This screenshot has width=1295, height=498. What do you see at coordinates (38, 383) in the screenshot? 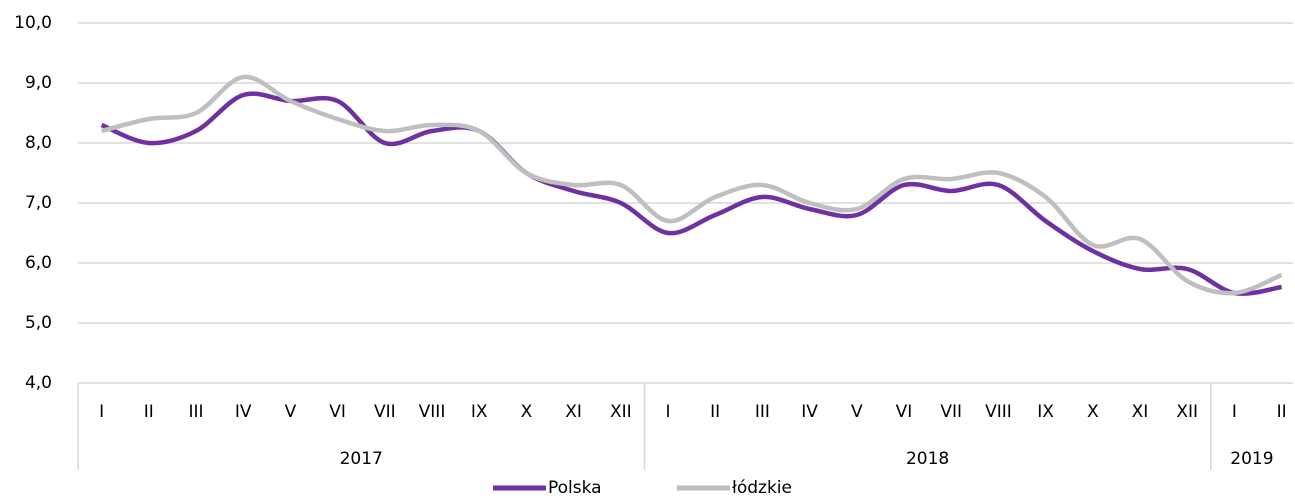
I see `y-tick-label: 4,0` at bounding box center [38, 383].